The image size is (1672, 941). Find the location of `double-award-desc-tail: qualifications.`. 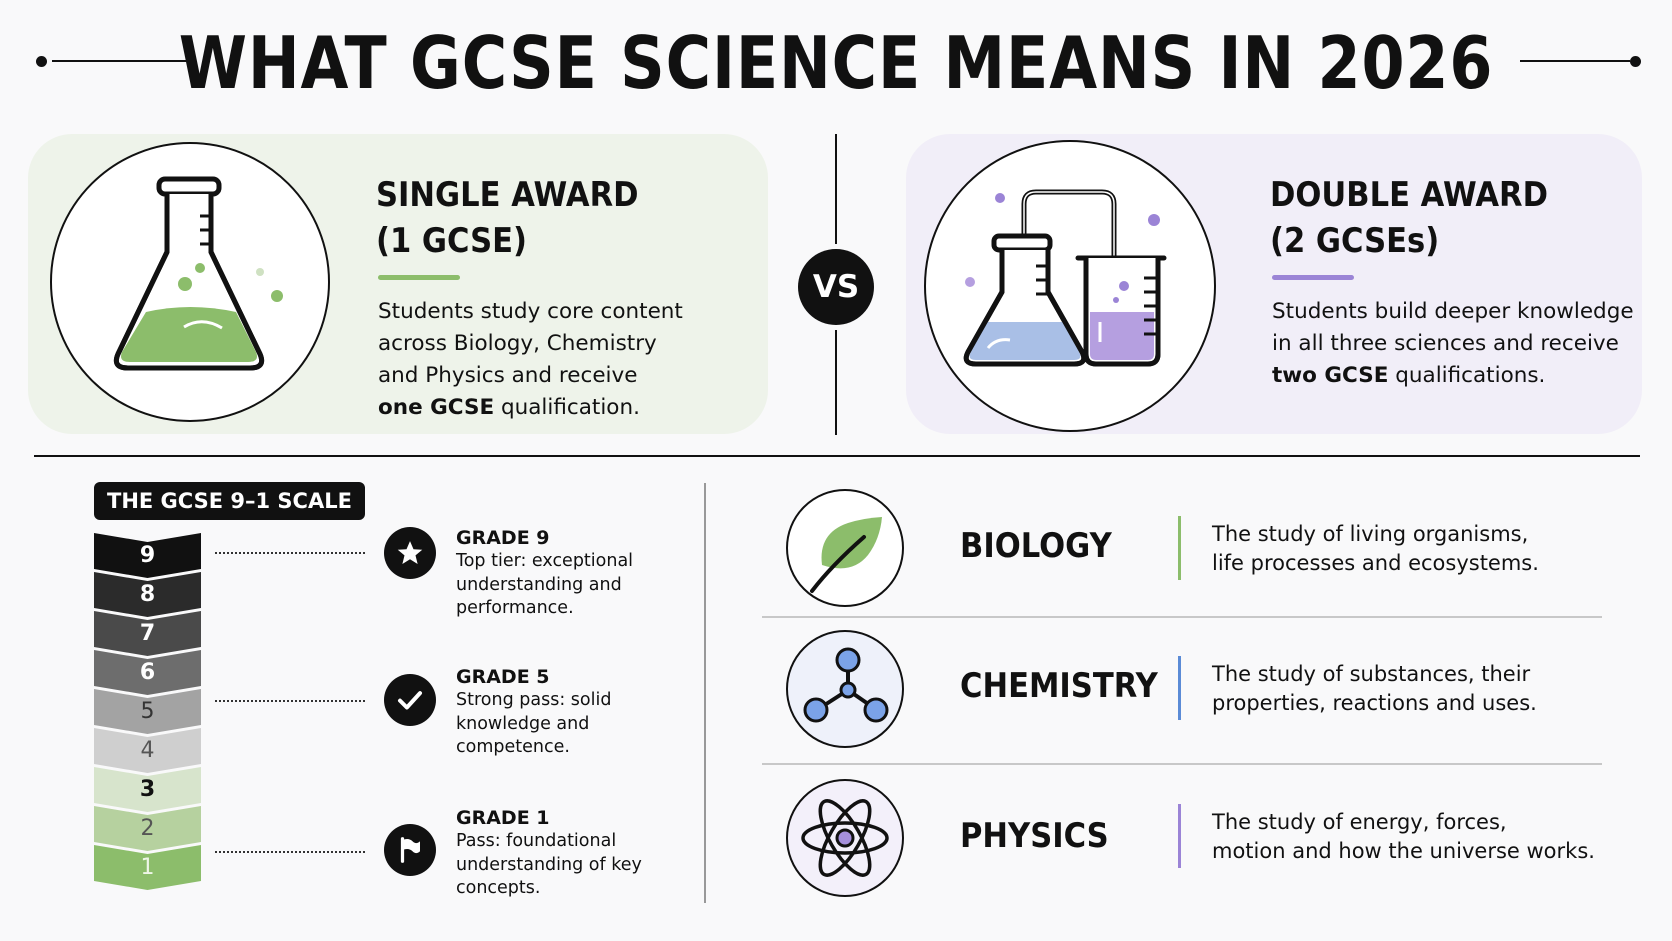

double-award-desc-tail: qualifications. is located at coordinates (1467, 375).